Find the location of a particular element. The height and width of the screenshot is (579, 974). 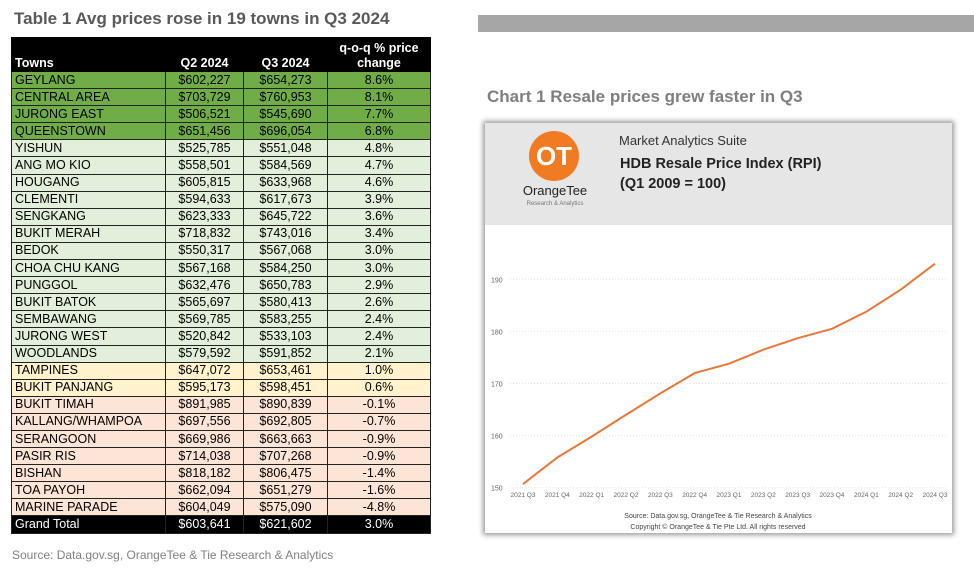

header-towns: Towns is located at coordinates (88, 54).